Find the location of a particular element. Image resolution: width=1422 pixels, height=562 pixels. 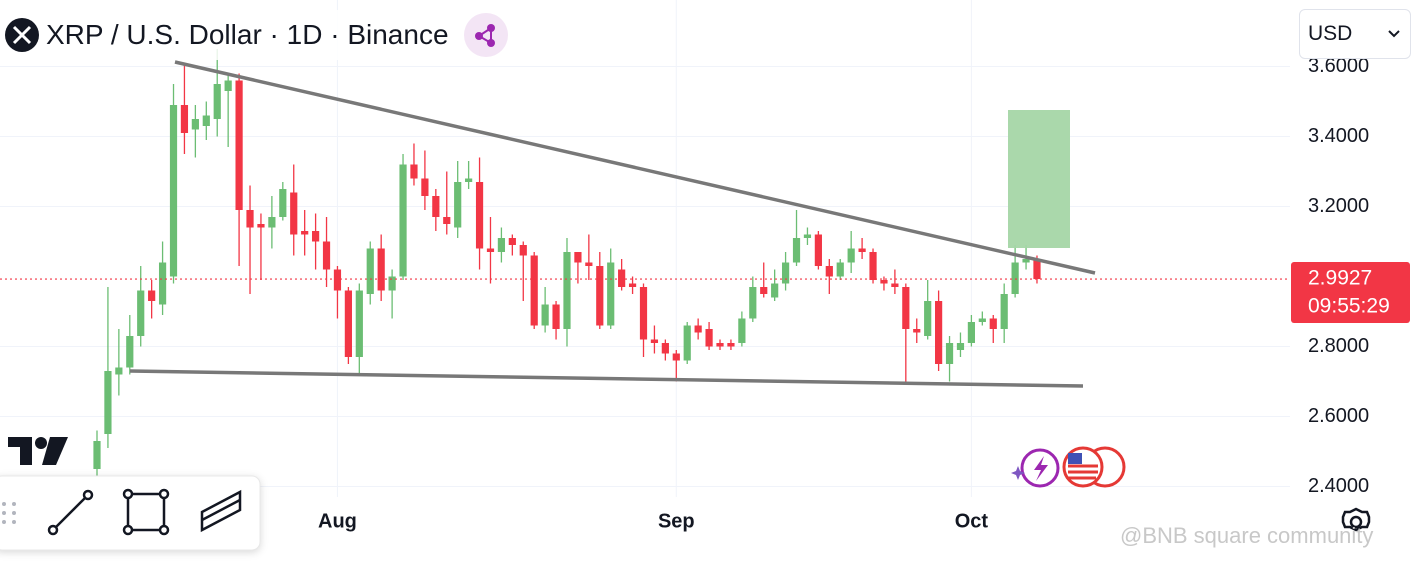

tv-logo is located at coordinates (38, 451).